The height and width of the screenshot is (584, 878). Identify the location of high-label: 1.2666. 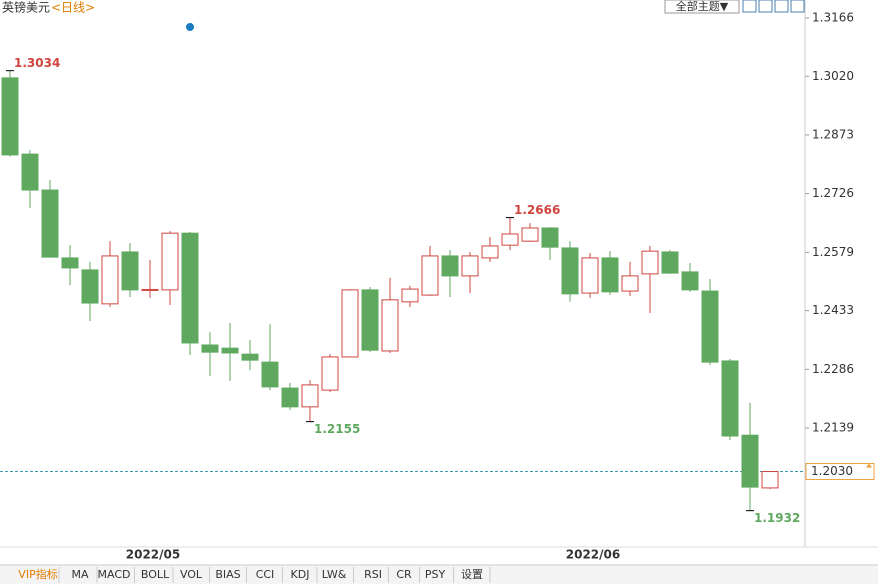
(537, 210).